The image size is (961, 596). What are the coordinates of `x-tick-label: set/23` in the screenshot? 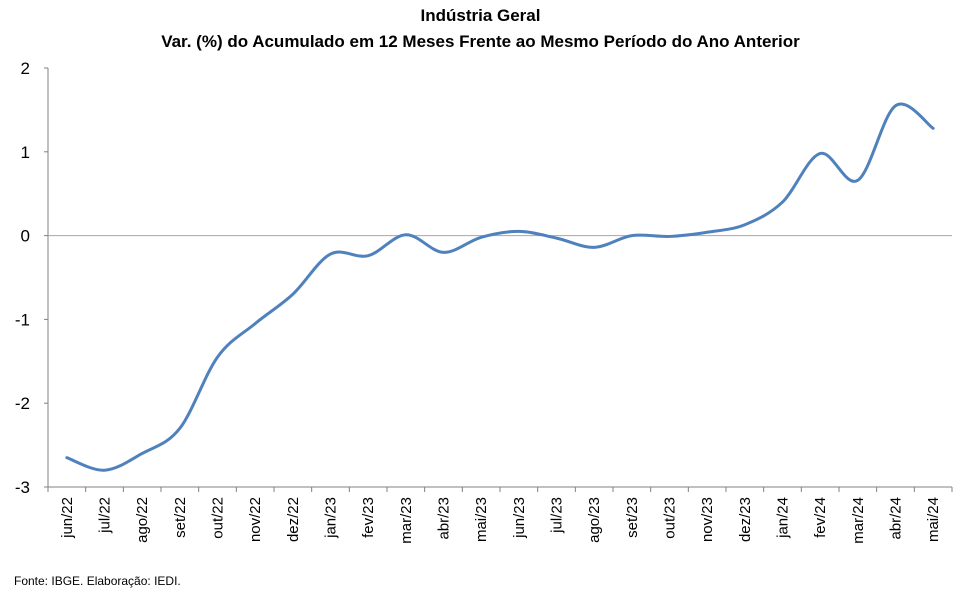 It's located at (632, 517).